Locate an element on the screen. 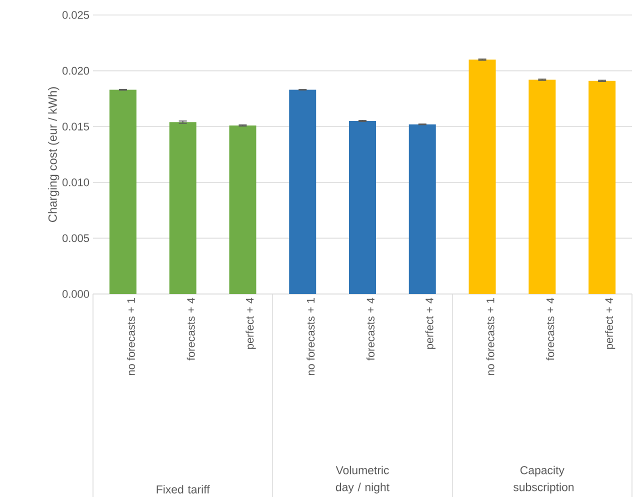 This screenshot has height=497, width=638. y-tick-label: 0.020 is located at coordinates (76, 70).